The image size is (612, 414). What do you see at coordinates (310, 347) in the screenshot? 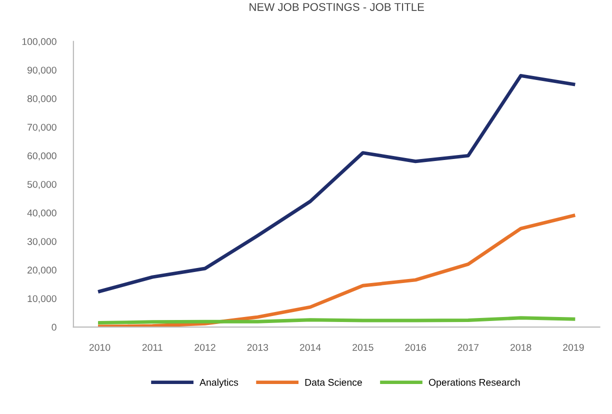
I see `x-tick-label: 2014` at bounding box center [310, 347].